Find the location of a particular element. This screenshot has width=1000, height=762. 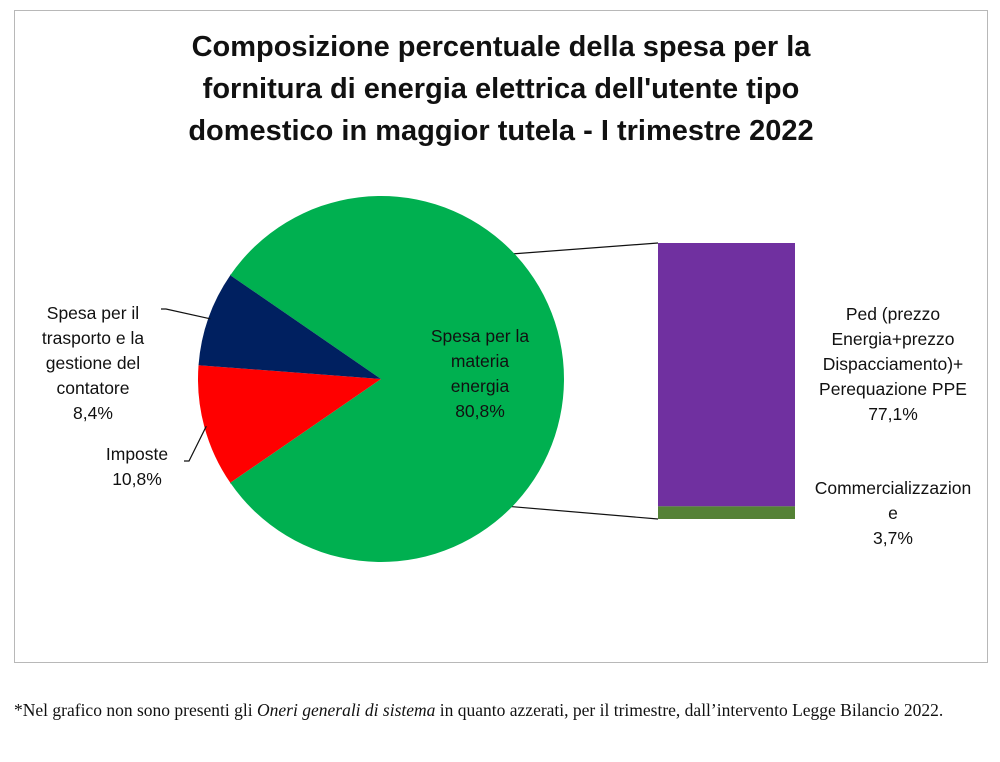

footnote-prefix: *Nel grafico non sono presenti gli is located at coordinates (136, 710).